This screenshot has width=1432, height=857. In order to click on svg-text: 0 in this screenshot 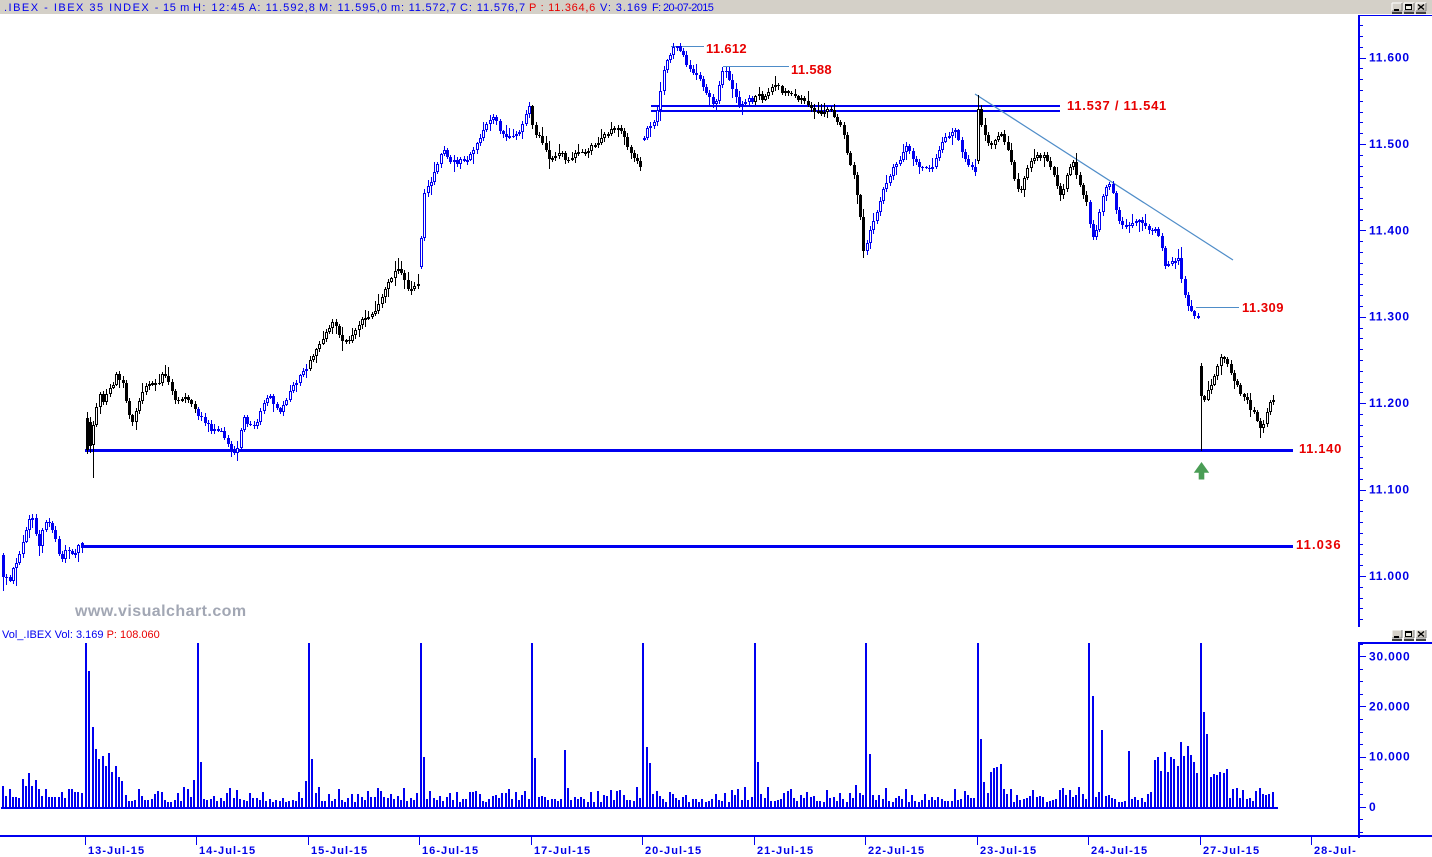, I will do `click(1372, 807)`.